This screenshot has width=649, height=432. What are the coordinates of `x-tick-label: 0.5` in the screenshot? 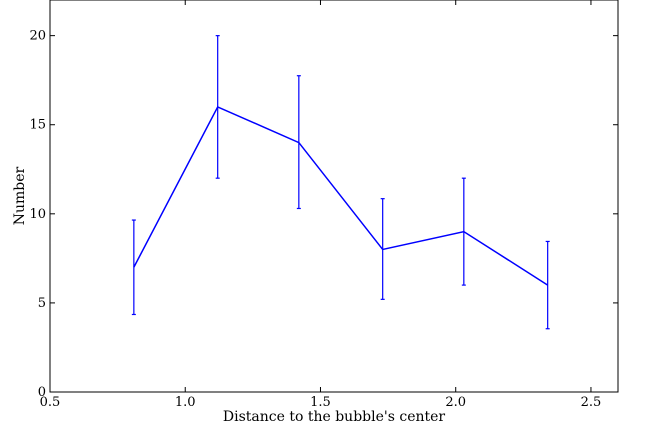 It's located at (50, 402).